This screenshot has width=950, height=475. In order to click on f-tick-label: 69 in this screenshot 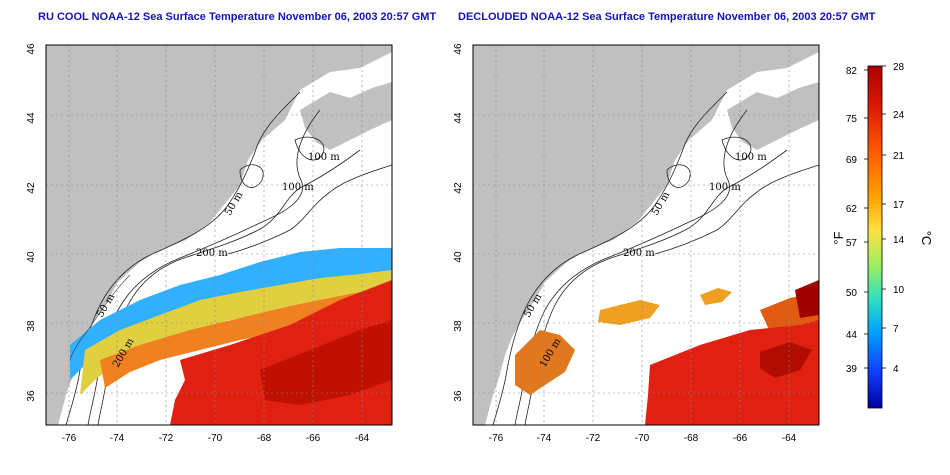, I will do `click(852, 160)`.